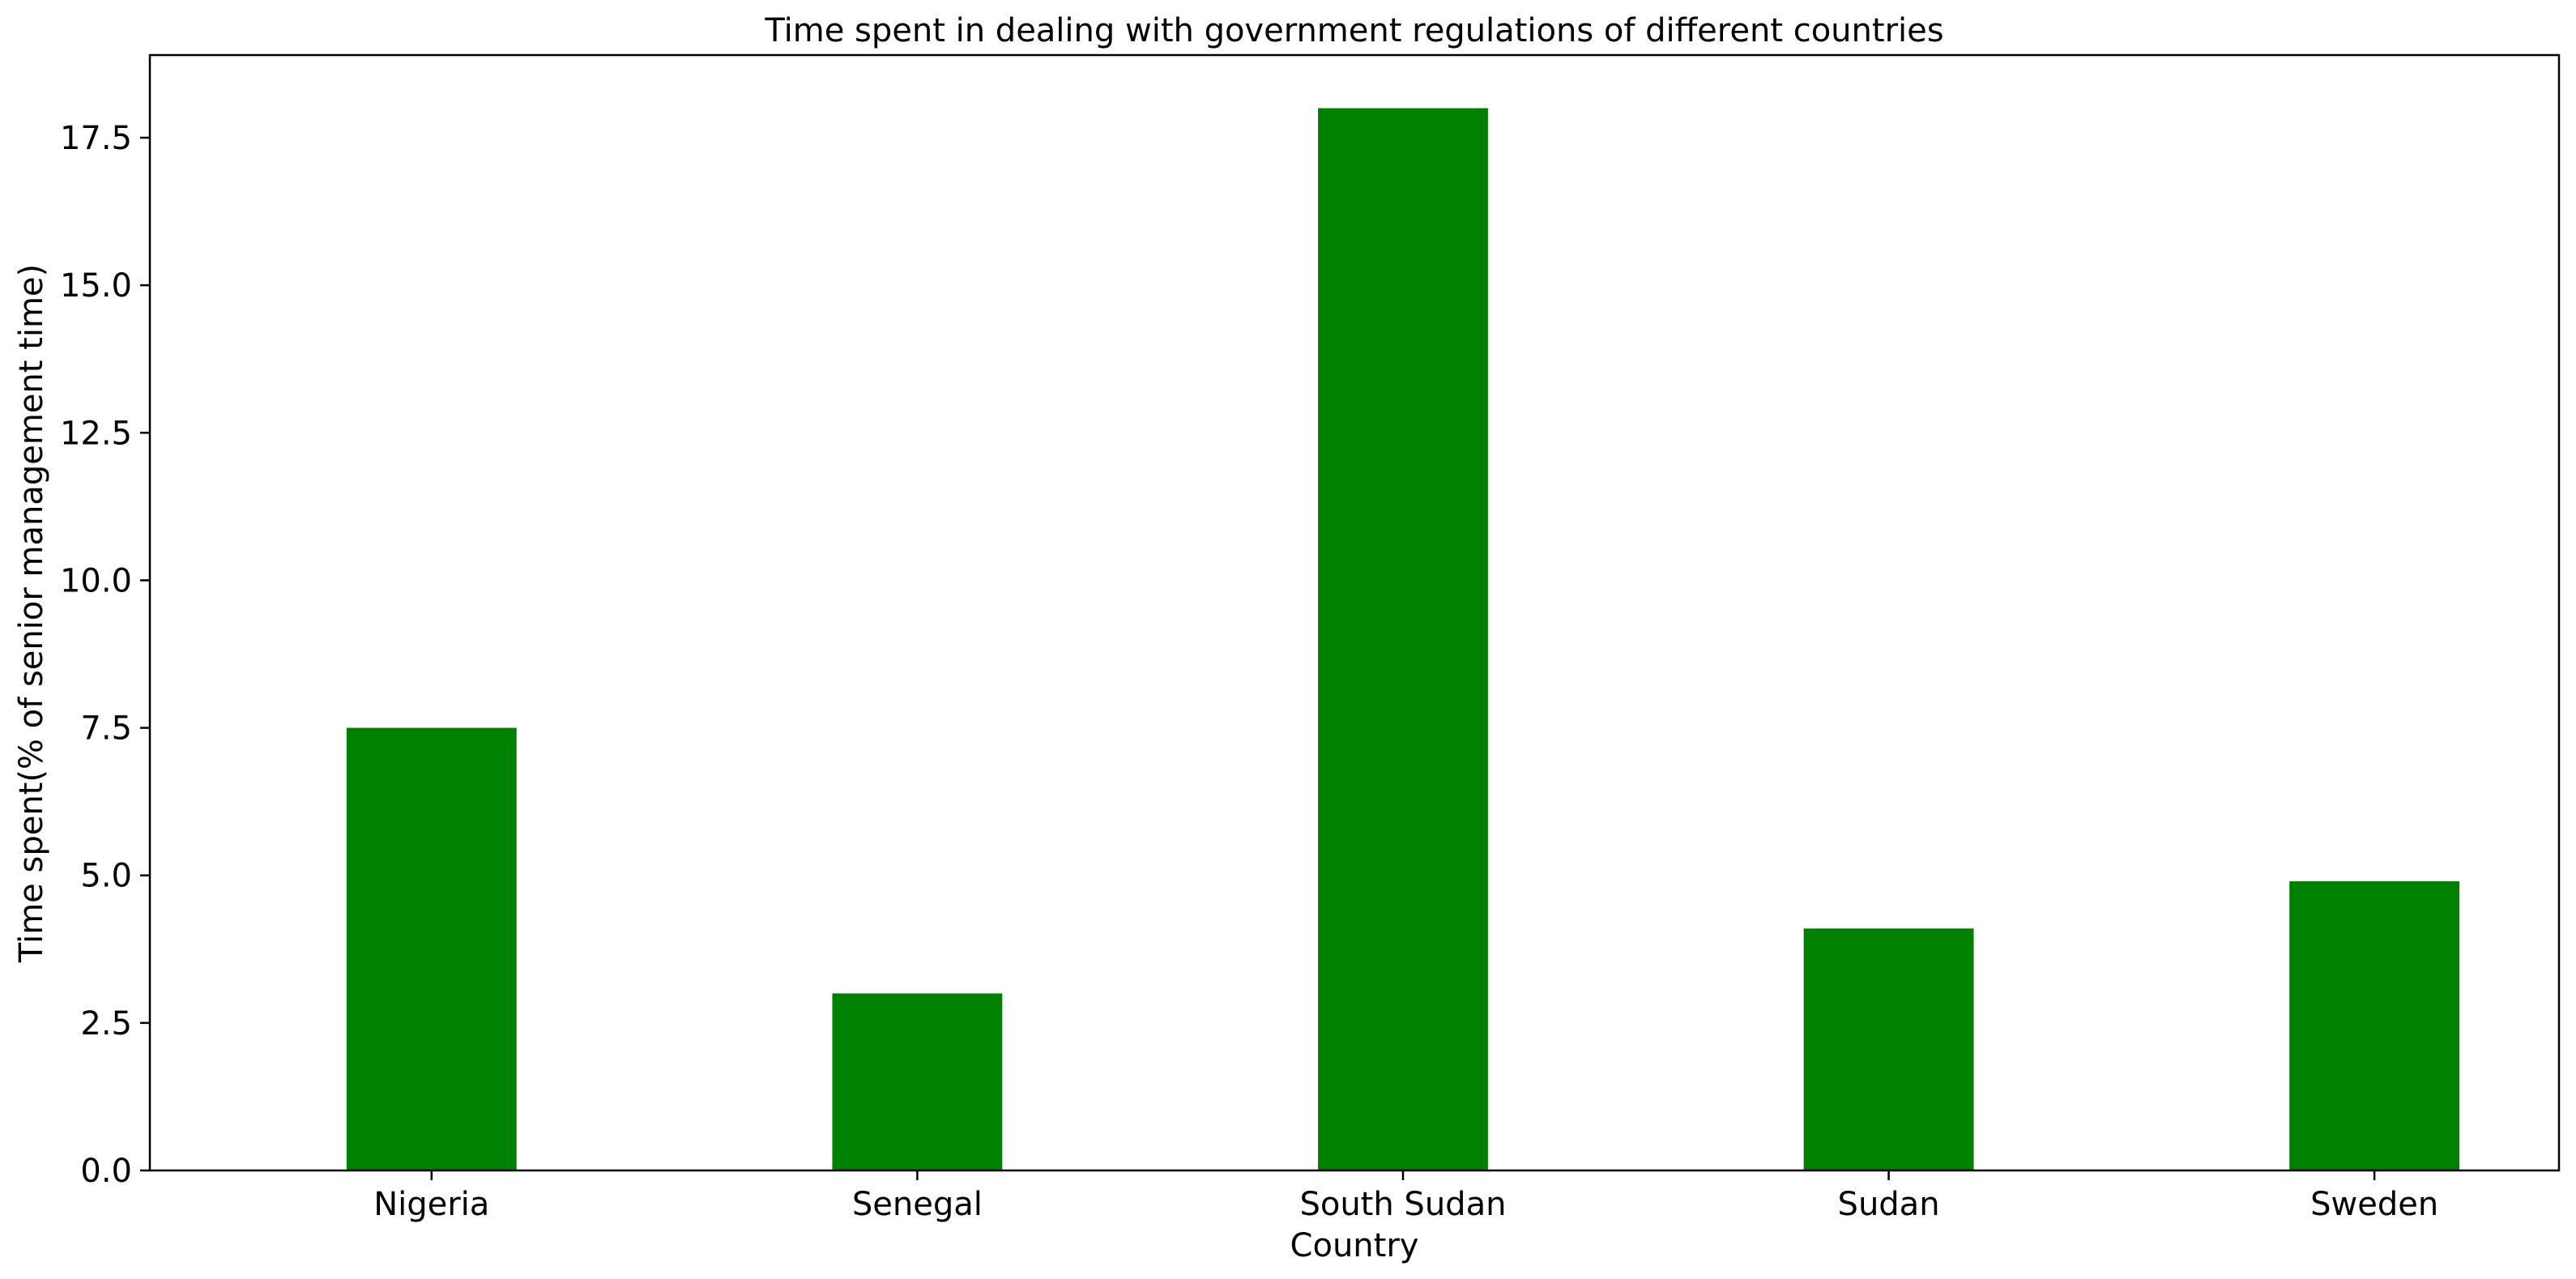  What do you see at coordinates (2374, 1204) in the screenshot?
I see `x-tick-label: Sweden` at bounding box center [2374, 1204].